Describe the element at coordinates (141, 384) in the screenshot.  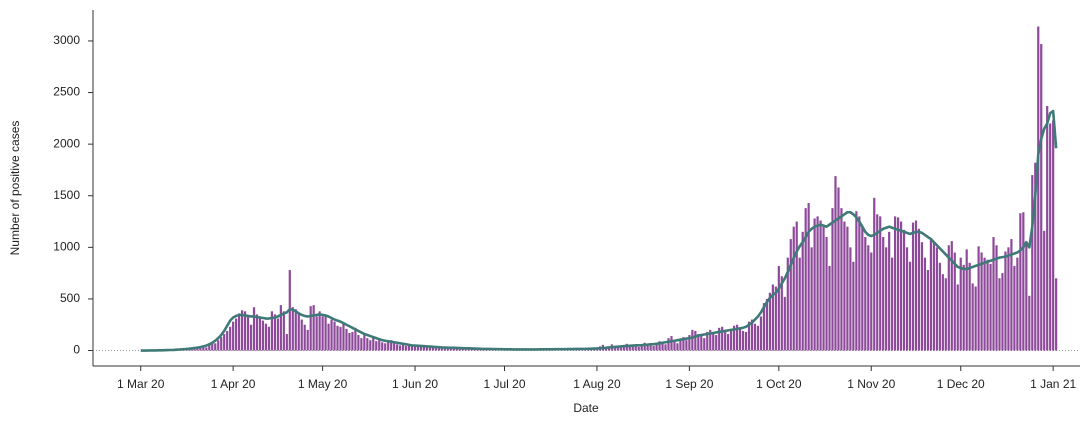
I see `x-tick-label: 1 Mar 20` at that location.